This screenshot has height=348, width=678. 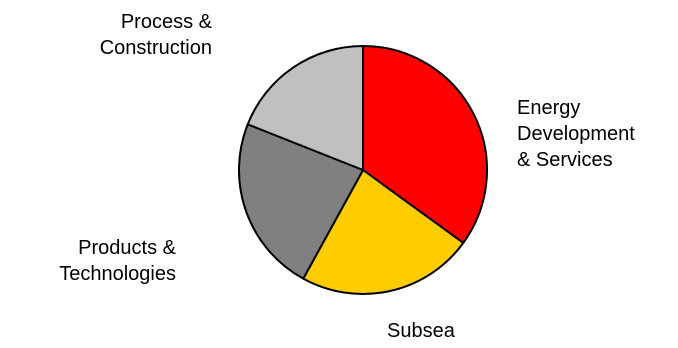 What do you see at coordinates (167, 22) in the screenshot?
I see `pie-slice-label-line: Process &` at bounding box center [167, 22].